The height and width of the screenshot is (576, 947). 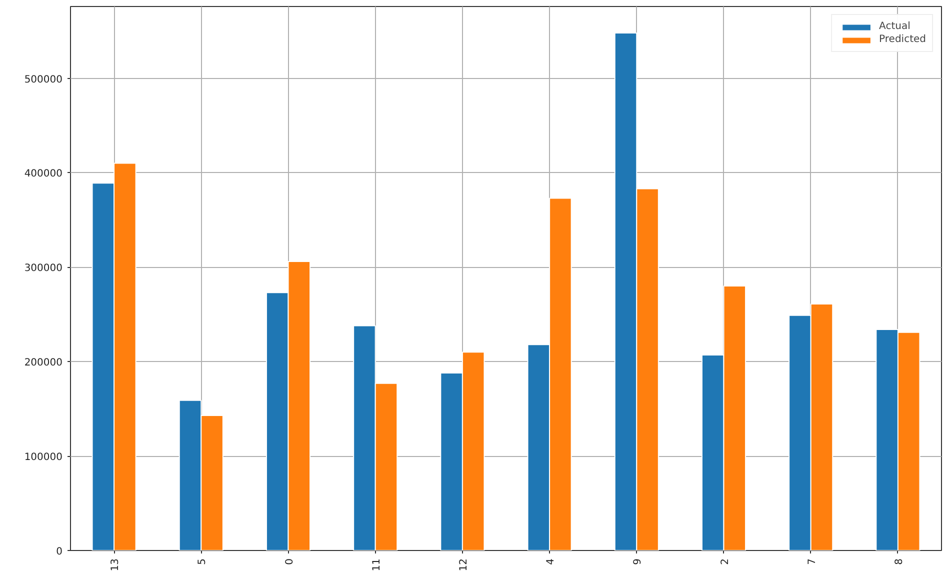 What do you see at coordinates (43, 174) in the screenshot?
I see `y-tick-label: 400000` at bounding box center [43, 174].